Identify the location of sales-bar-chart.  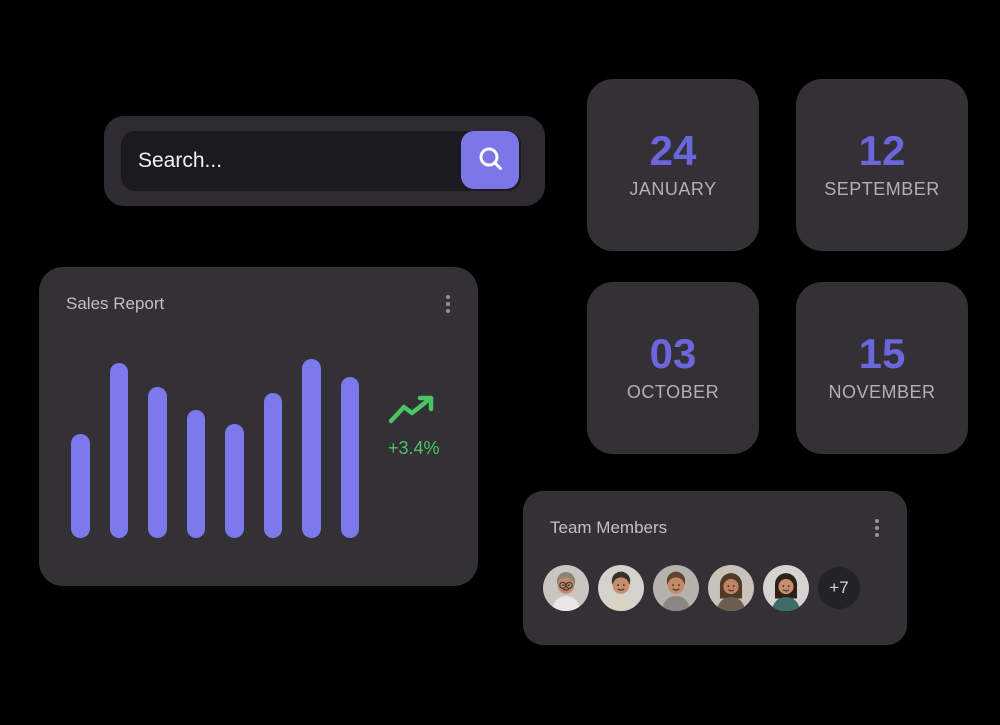
(215, 448).